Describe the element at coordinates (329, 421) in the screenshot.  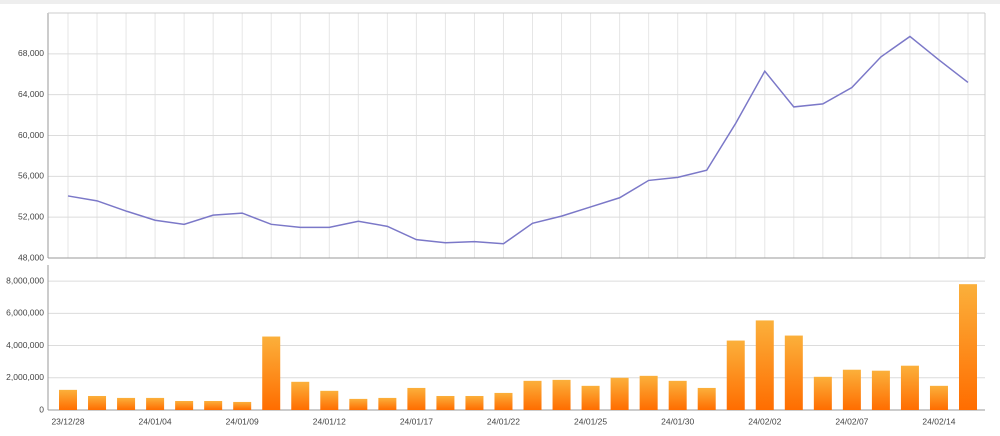
I see `x-tick-label: 24/01/12` at that location.